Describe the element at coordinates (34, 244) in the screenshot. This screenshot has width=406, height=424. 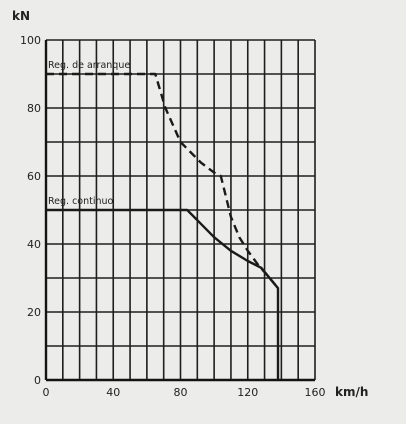
I see `y-tick-label: 40` at that location.